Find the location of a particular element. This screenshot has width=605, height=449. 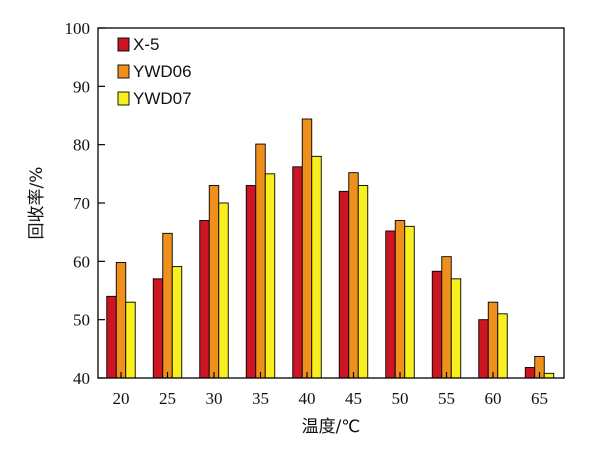

x-tick-label-25: 25 is located at coordinates (167, 398).